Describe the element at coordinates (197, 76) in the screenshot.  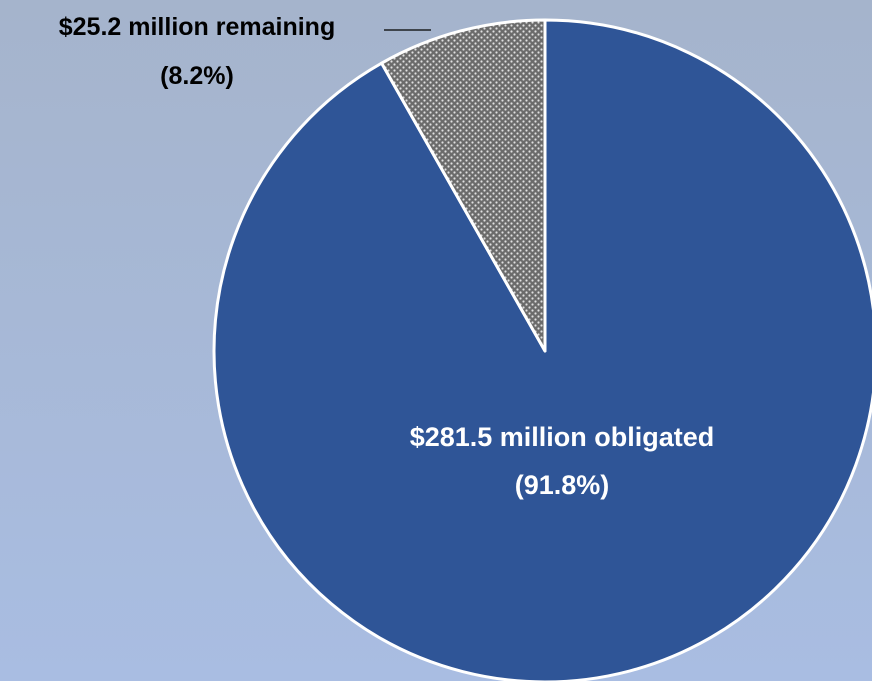
I see `slice-percent-remaining: (8.2%)` at that location.